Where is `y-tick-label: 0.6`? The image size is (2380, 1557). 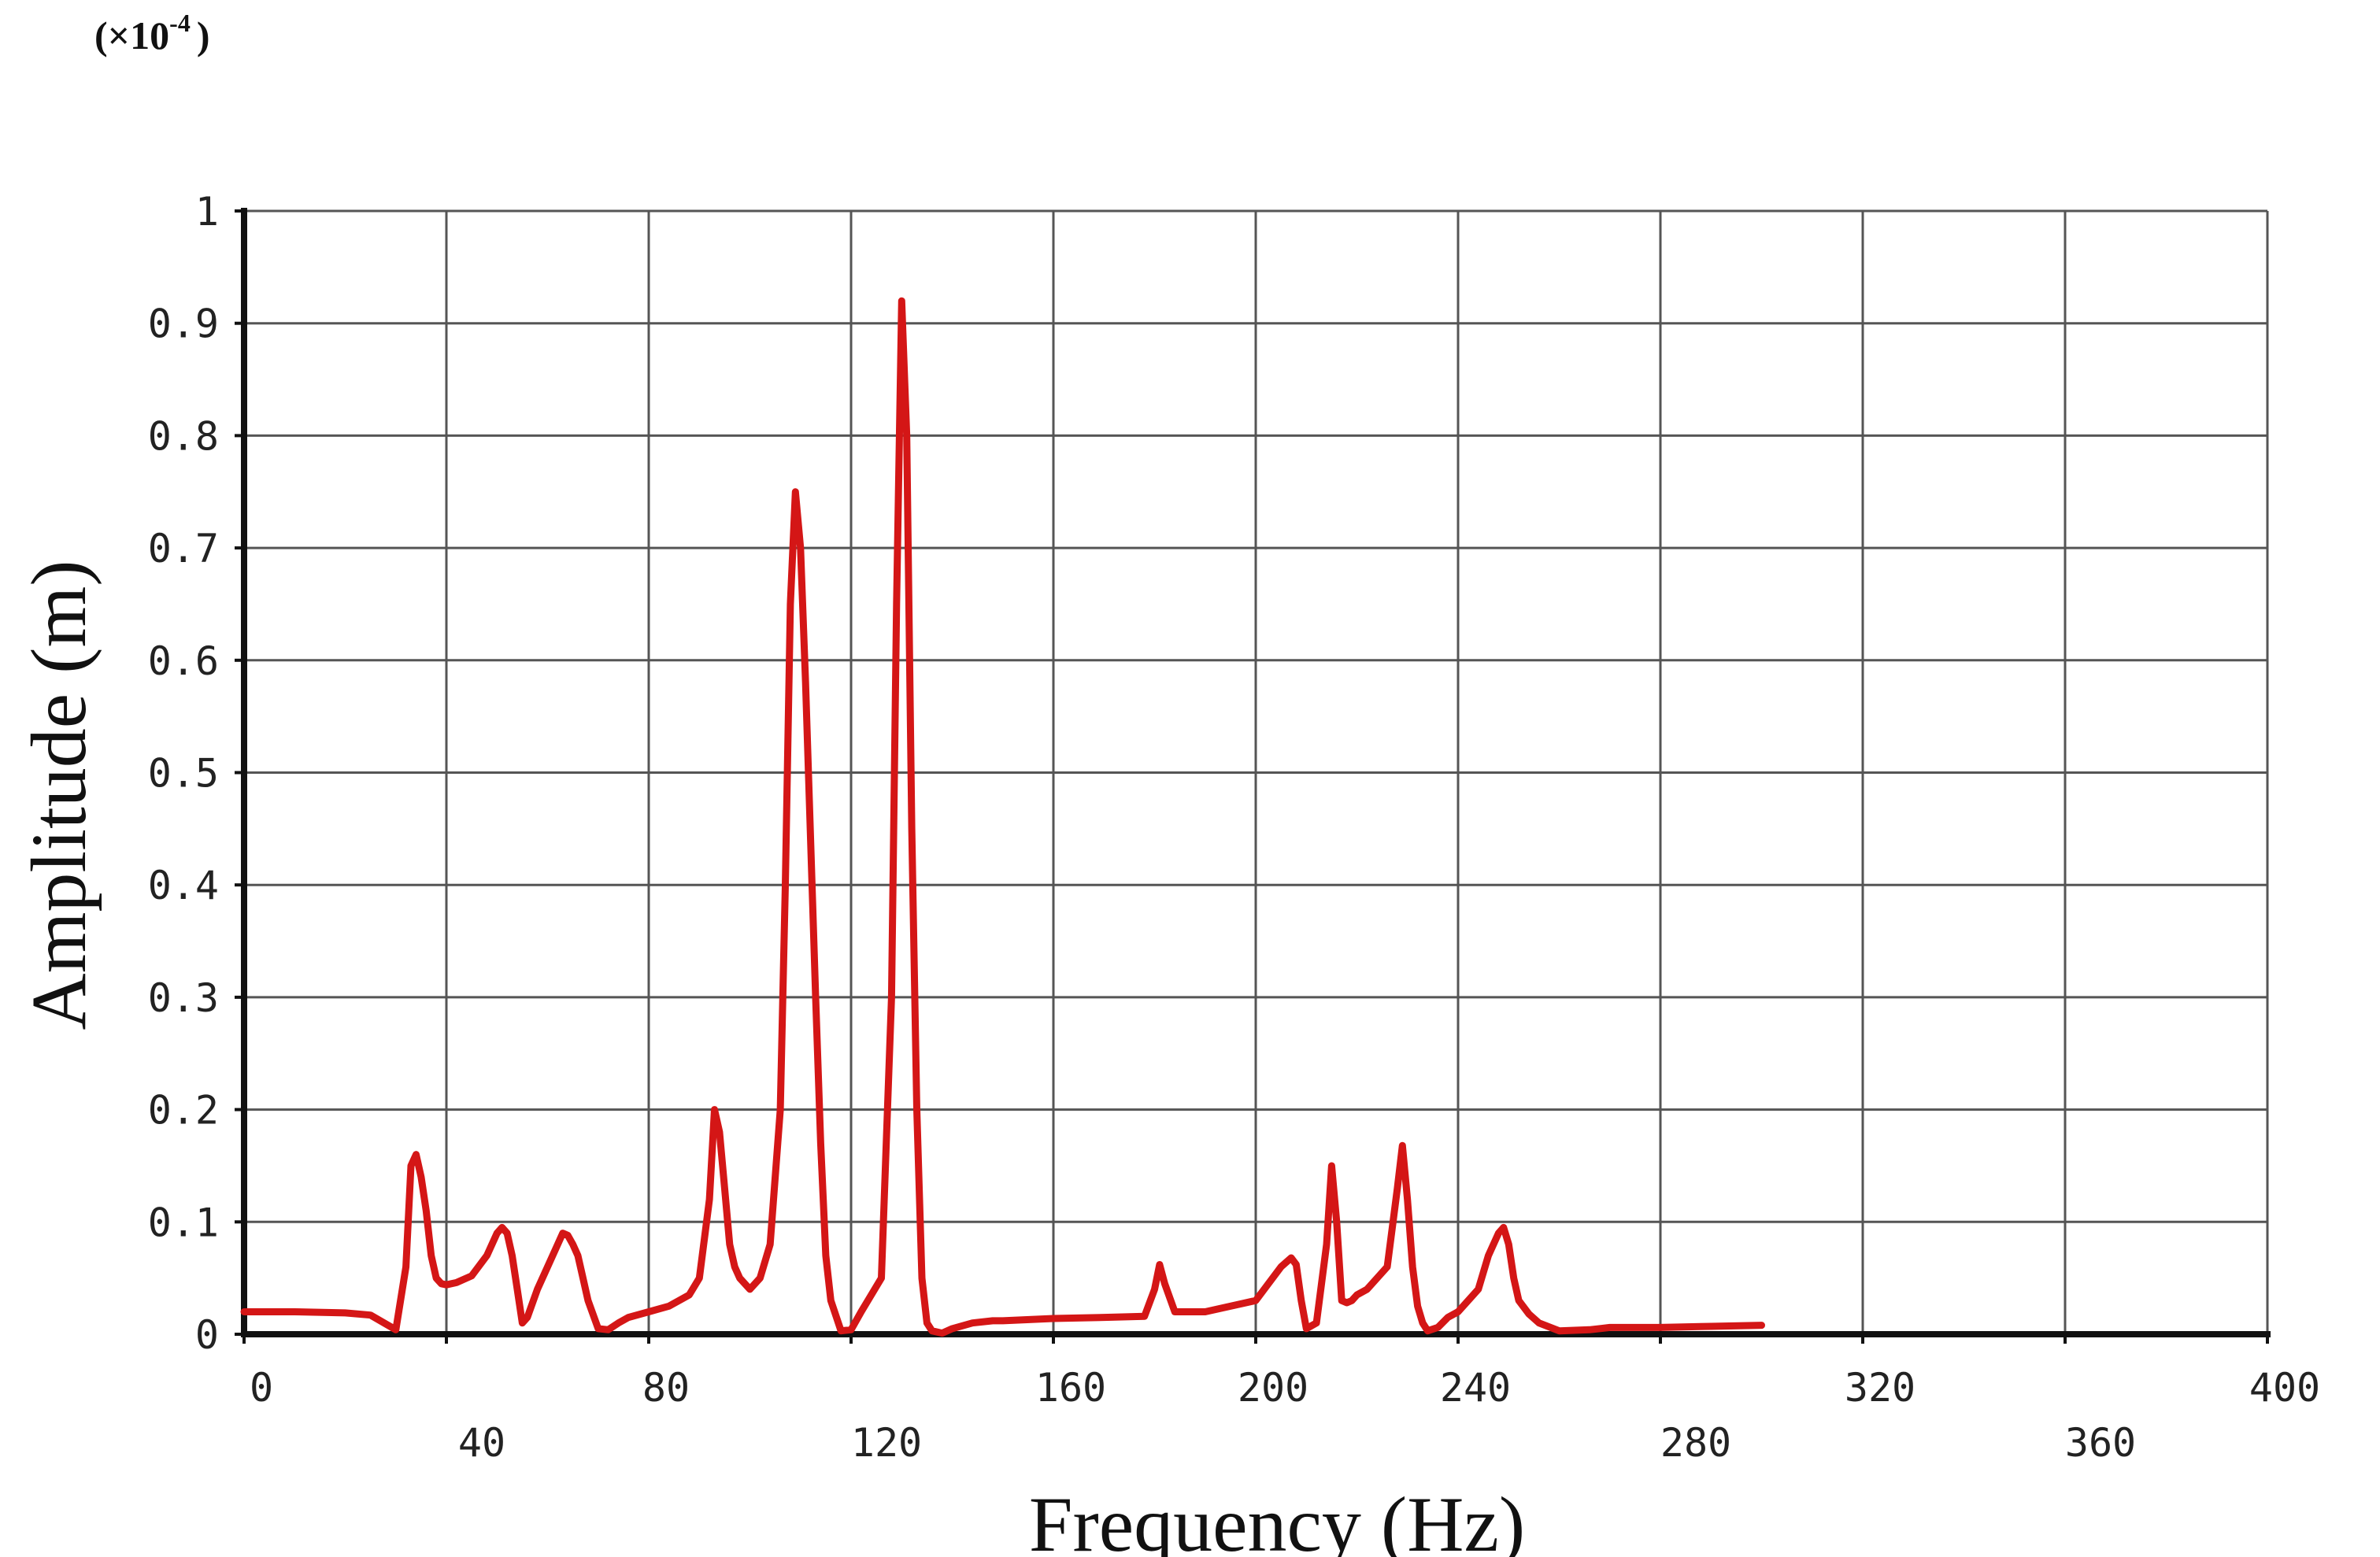 y-tick-label: 0.6 is located at coordinates (183, 661).